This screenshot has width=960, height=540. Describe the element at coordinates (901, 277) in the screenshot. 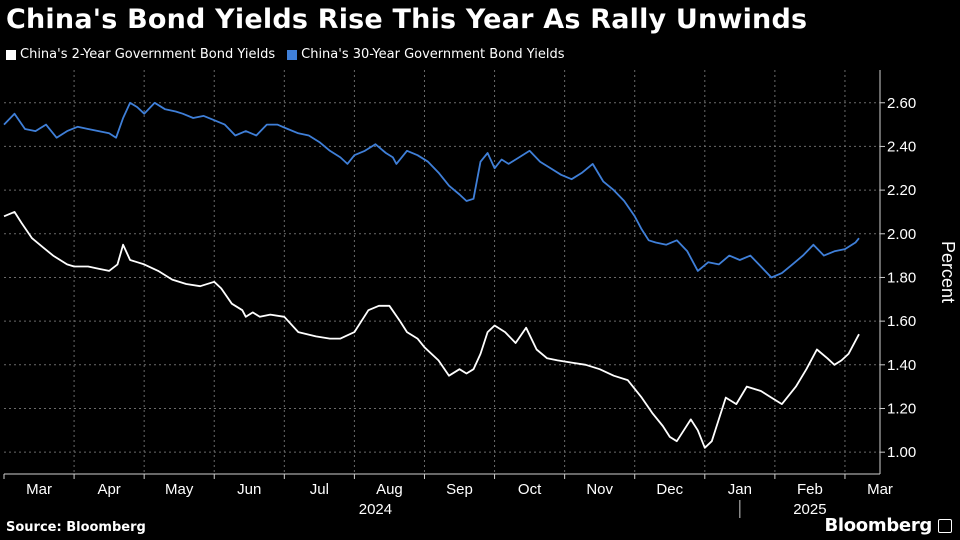

I see `y-tick-label: 1.80` at that location.